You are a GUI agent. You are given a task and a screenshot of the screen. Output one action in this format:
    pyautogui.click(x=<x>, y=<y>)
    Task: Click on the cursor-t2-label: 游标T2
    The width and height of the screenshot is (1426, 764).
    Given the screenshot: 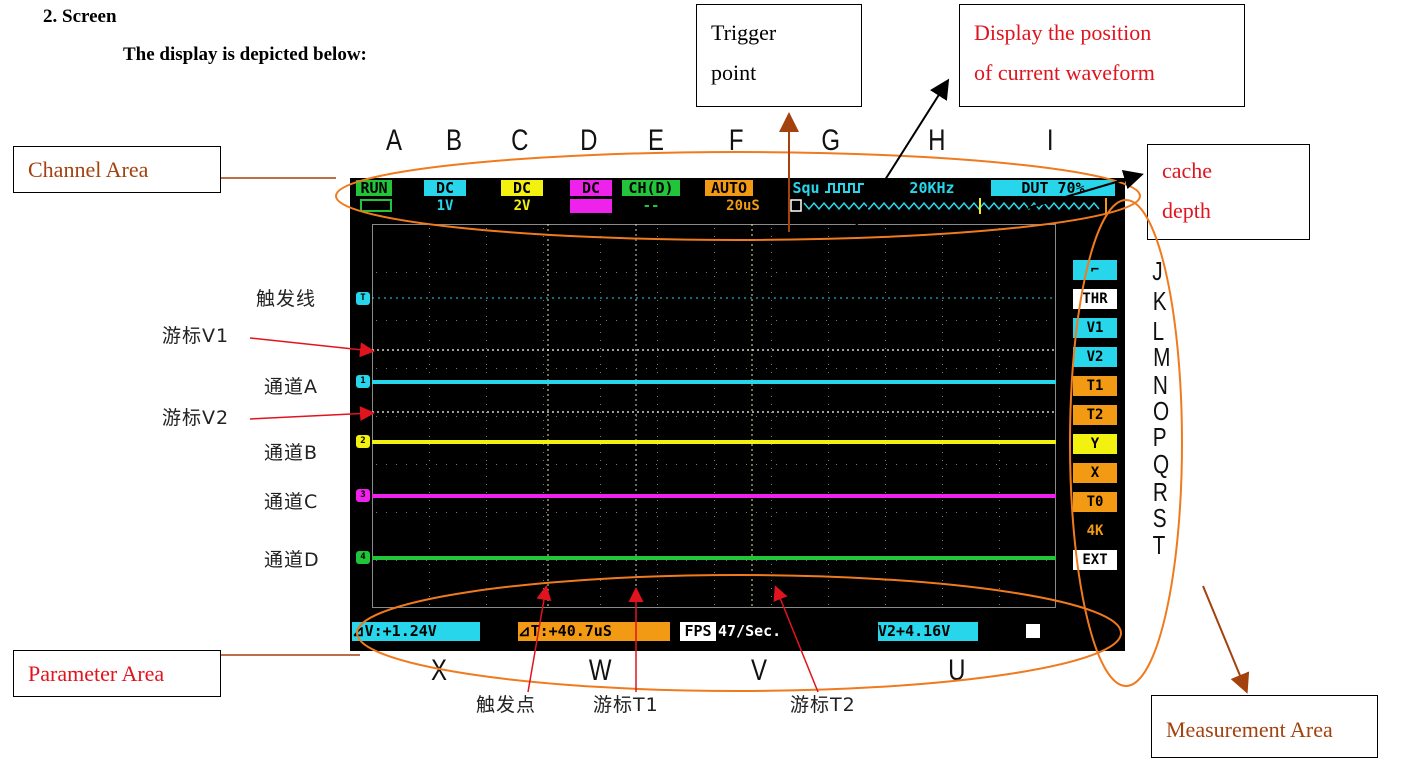 What is the action you would take?
    pyautogui.click(x=823, y=705)
    